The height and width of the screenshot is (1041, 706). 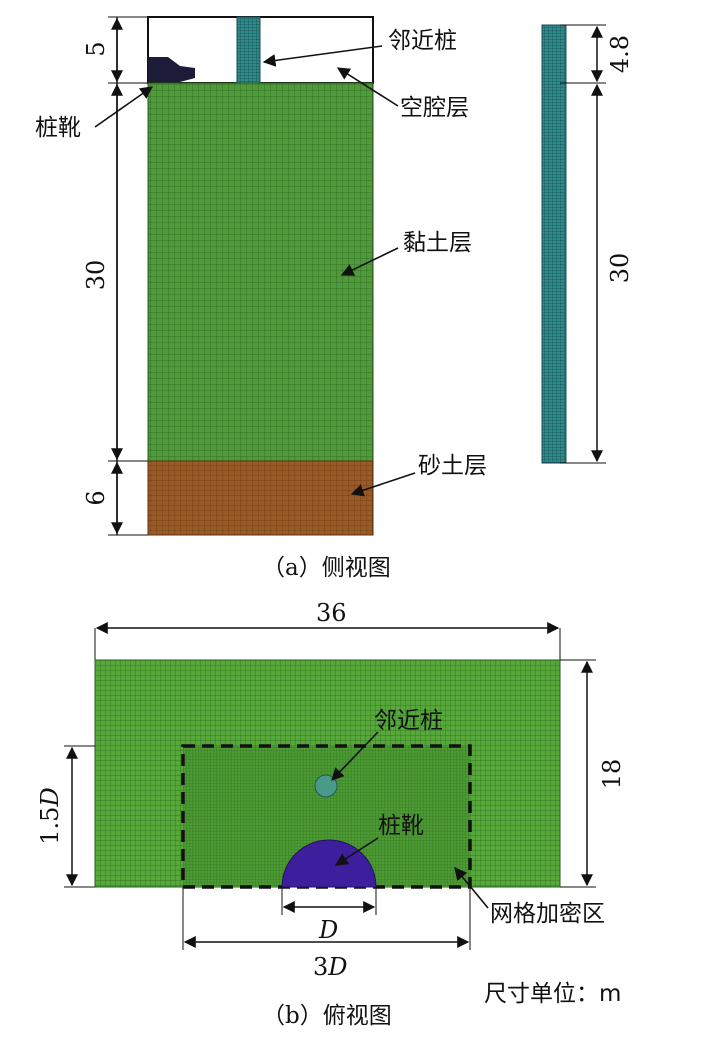 What do you see at coordinates (369, 261) in the screenshot?
I see `leader-clay` at bounding box center [369, 261].